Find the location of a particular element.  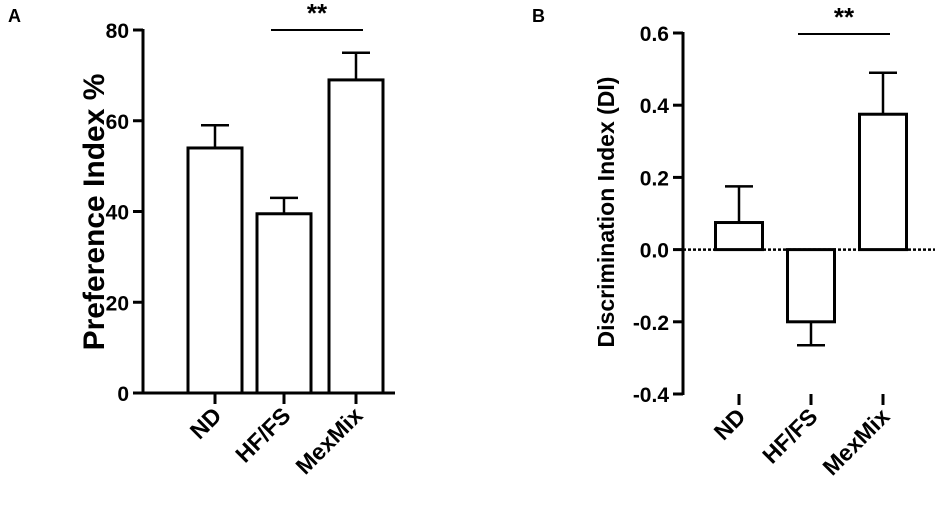

panel-b-significance: ** is located at coordinates (844, 18).